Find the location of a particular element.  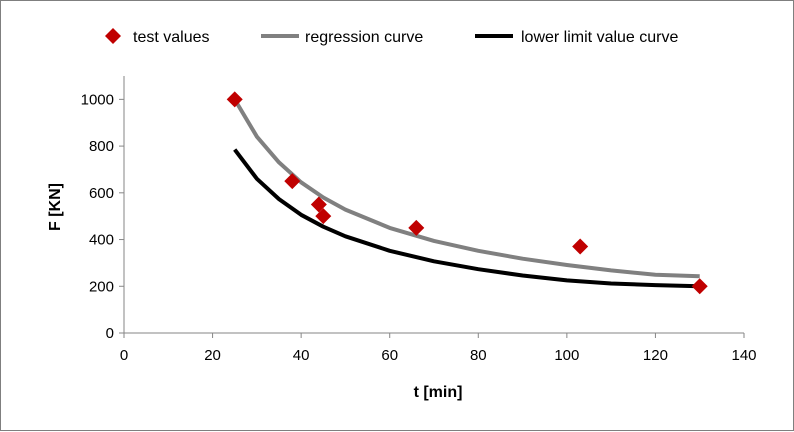

x-tick-label: 80 is located at coordinates (478, 355).